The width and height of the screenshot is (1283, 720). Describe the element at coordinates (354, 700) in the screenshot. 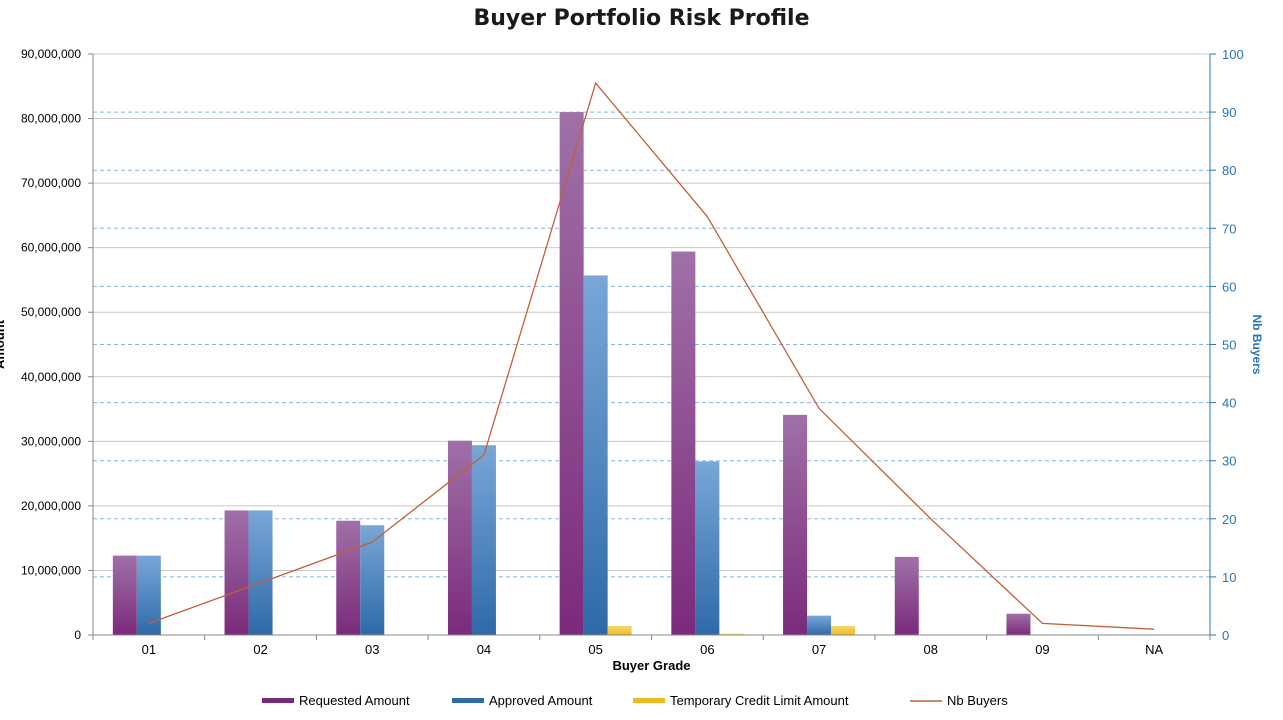

I see `legend-label: Requested Amount` at that location.